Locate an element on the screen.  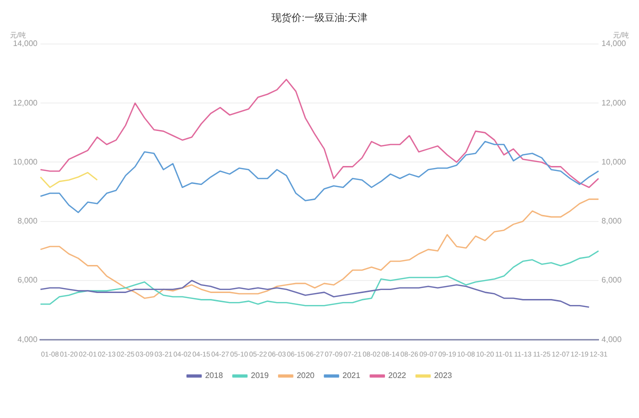
y-tick-label: 14,000 is located at coordinates (25, 43).